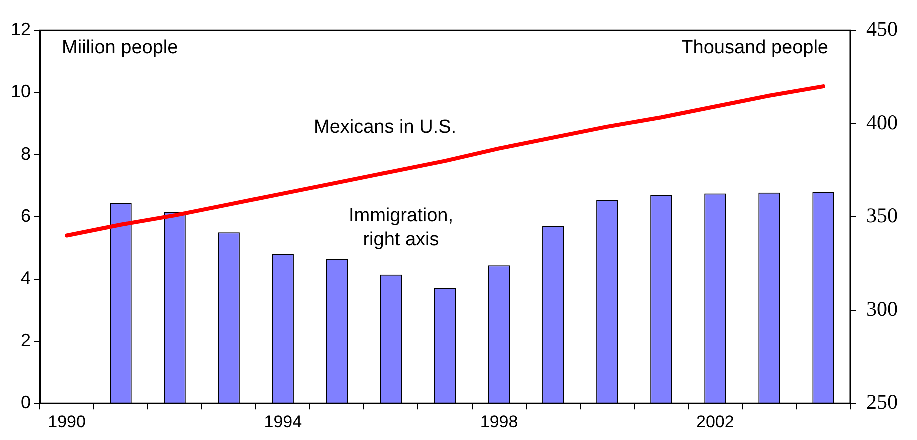 This screenshot has width=917, height=440. What do you see at coordinates (715, 422) in the screenshot?
I see `x-tick-label: 2002` at bounding box center [715, 422].